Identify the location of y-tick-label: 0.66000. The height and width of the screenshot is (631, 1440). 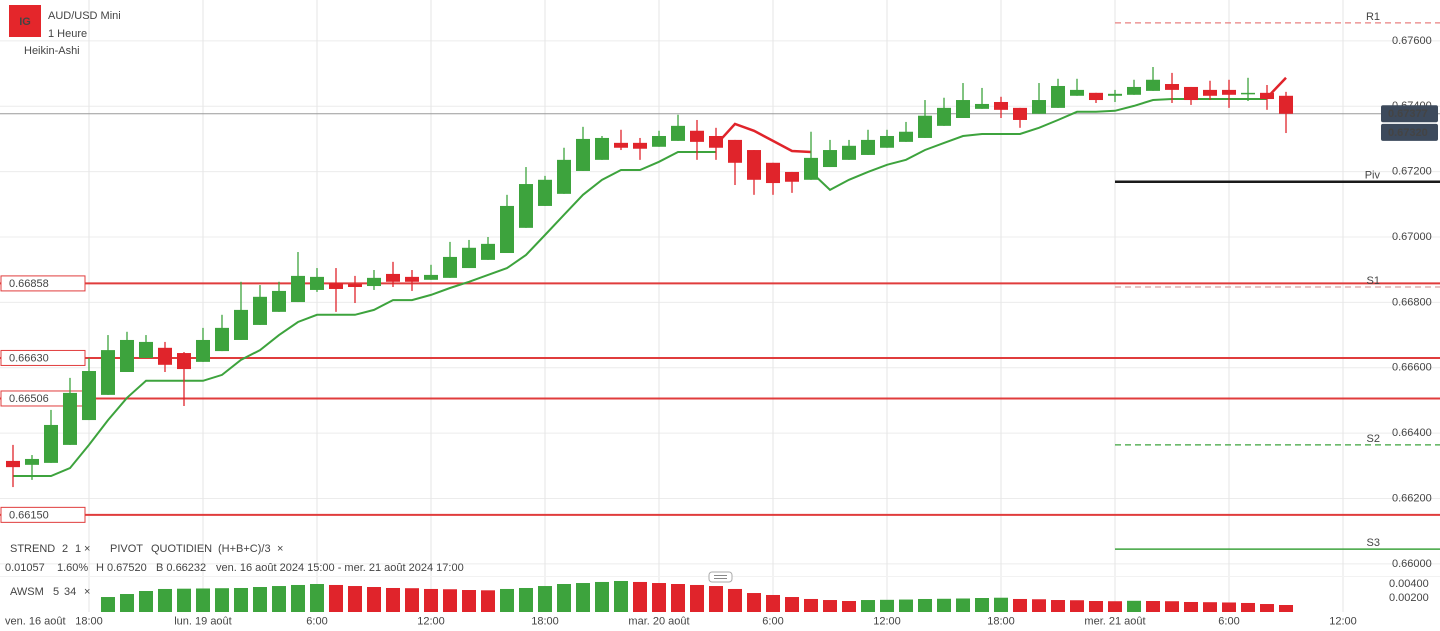
(1412, 564).